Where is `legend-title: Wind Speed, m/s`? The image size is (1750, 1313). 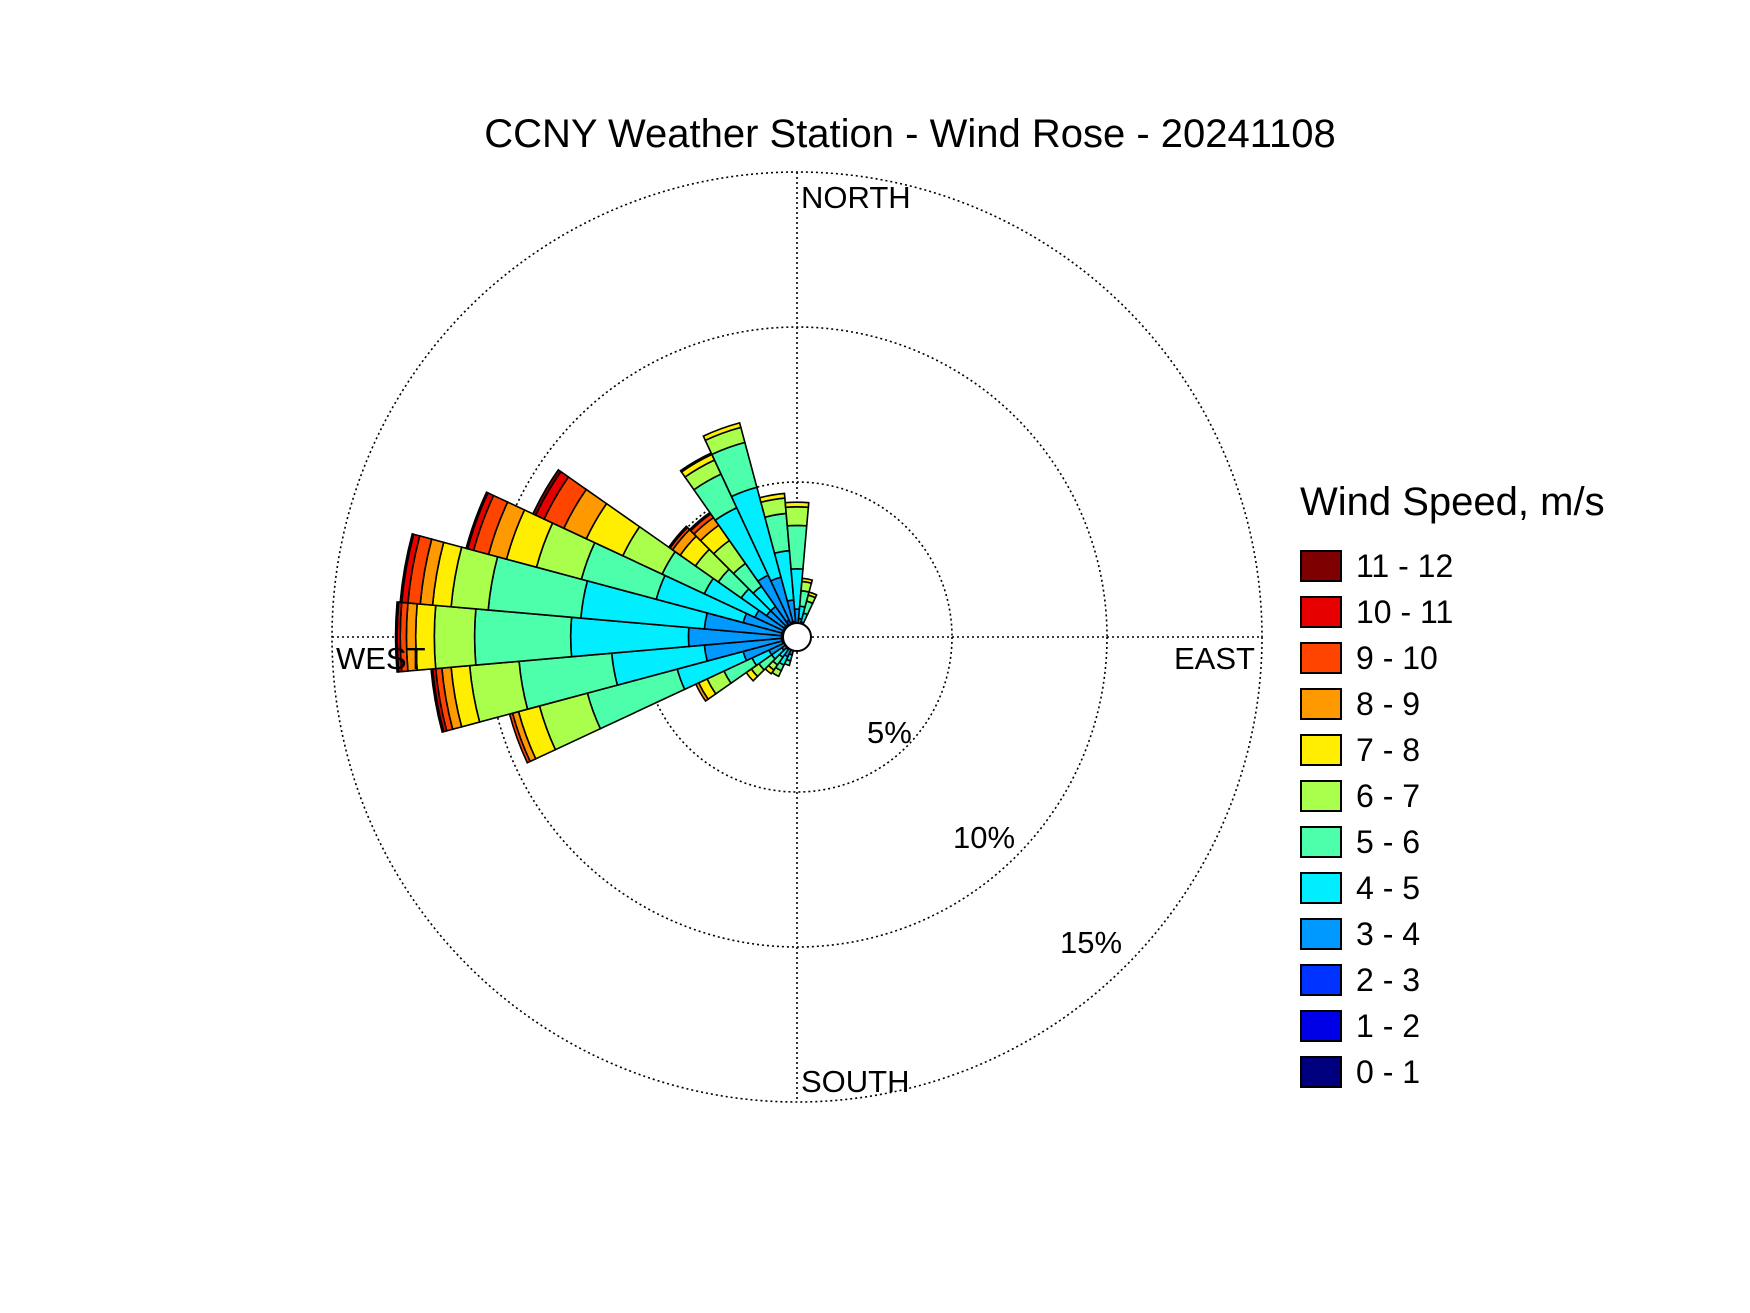 legend-title: Wind Speed, m/s is located at coordinates (1452, 502).